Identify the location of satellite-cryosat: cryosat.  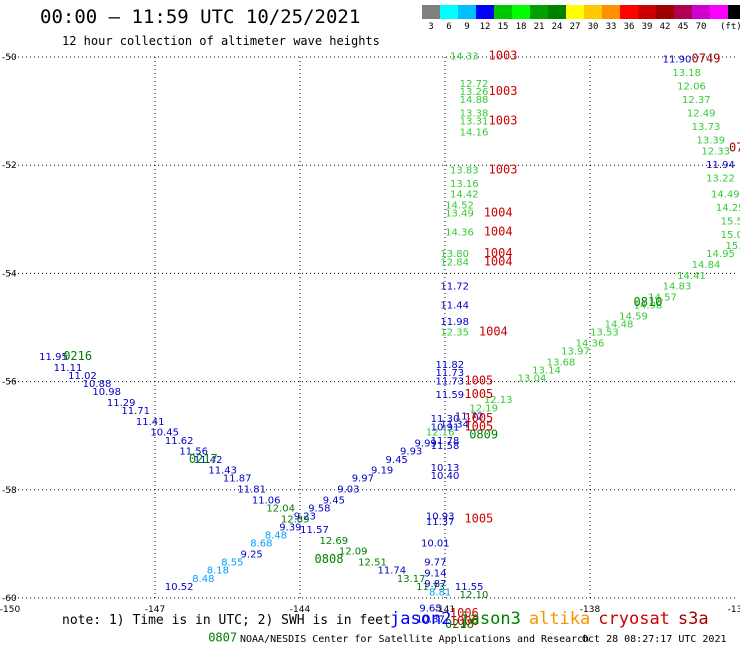
(634, 619).